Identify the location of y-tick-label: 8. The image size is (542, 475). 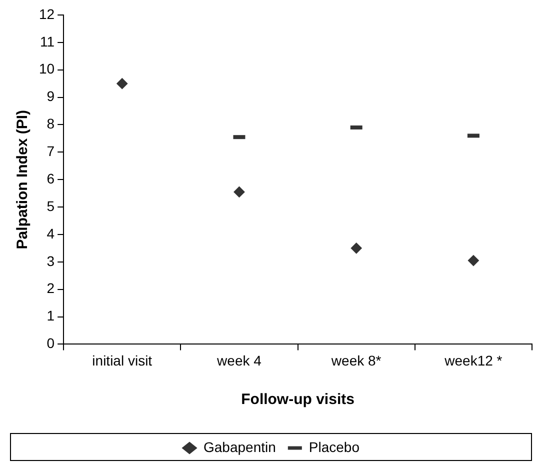
(50, 124).